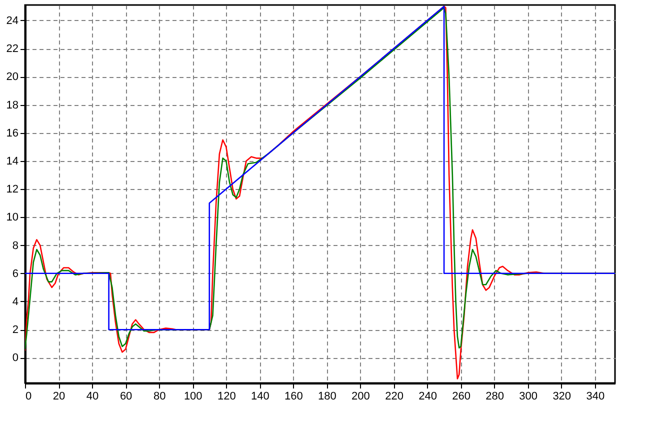 The width and height of the screenshot is (649, 432). I want to click on x-tick-label: 340, so click(595, 396).